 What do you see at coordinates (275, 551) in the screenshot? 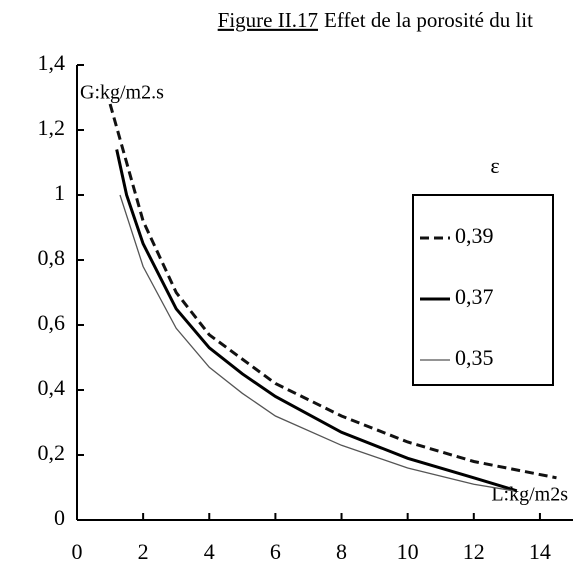
I see `x-tick-label: 6` at bounding box center [275, 551].